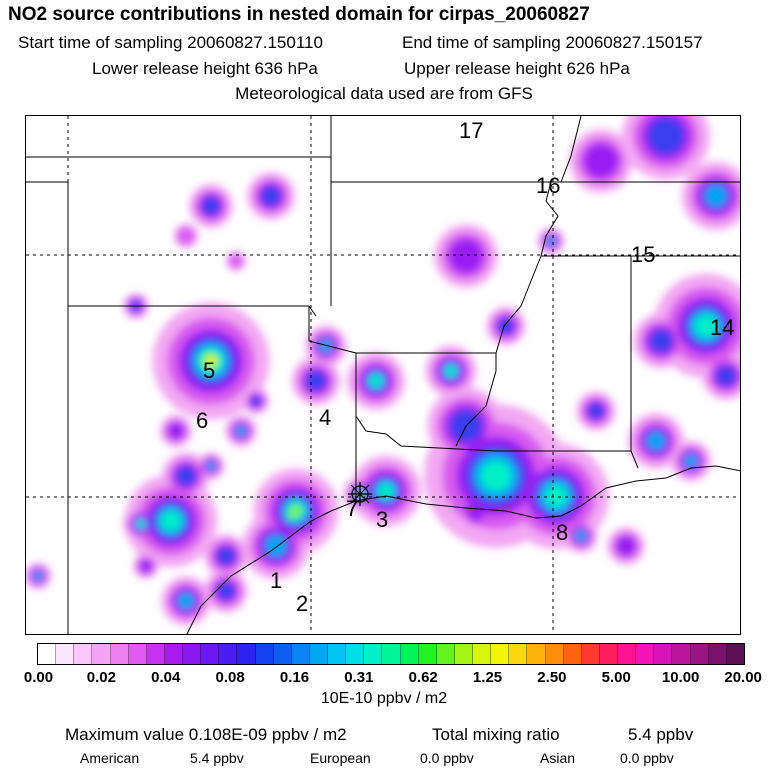  Describe the element at coordinates (384, 698) in the screenshot. I see `colorbar-units: 10E-10 ppbv / m2` at that location.